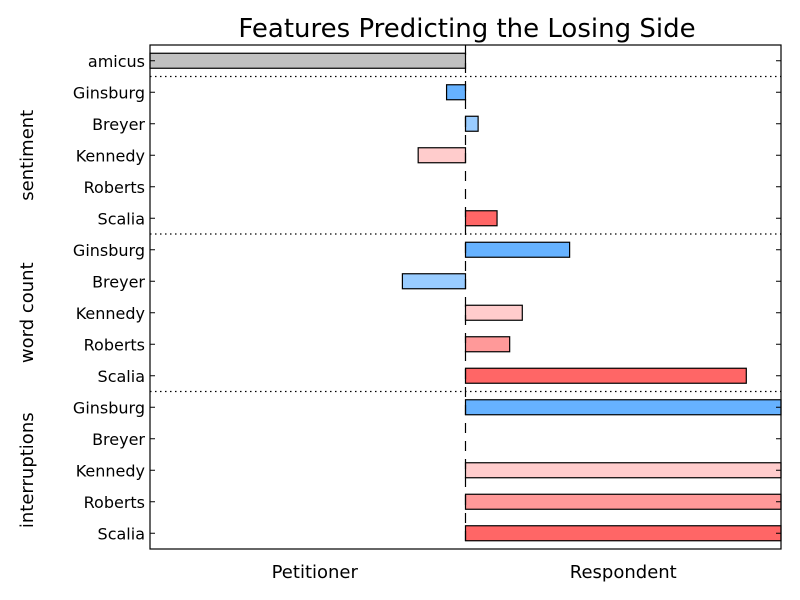 The height and width of the screenshot is (600, 800). I want to click on y-tick-label: amicus, so click(116, 61).